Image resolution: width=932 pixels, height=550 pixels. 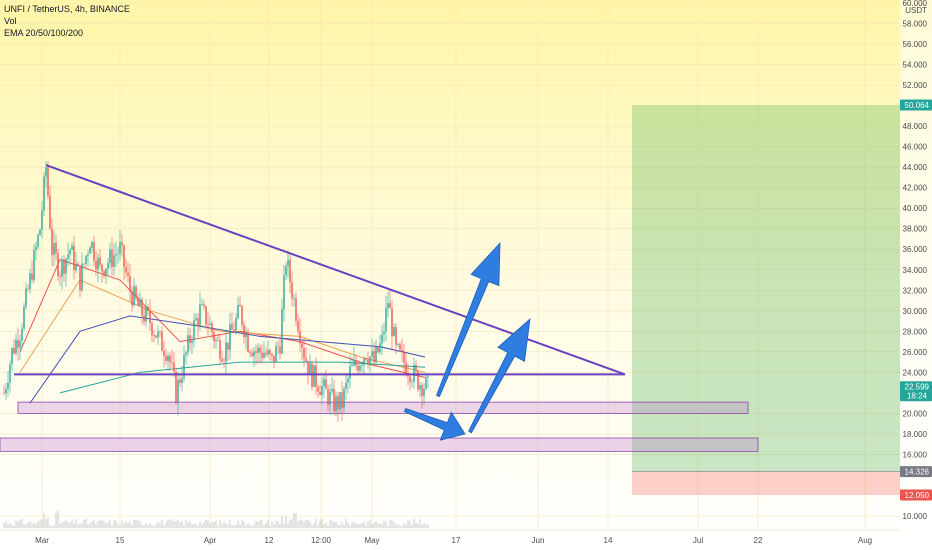 What do you see at coordinates (917, 387) in the screenshot?
I see `price-badge-label: 22.599` at bounding box center [917, 387].